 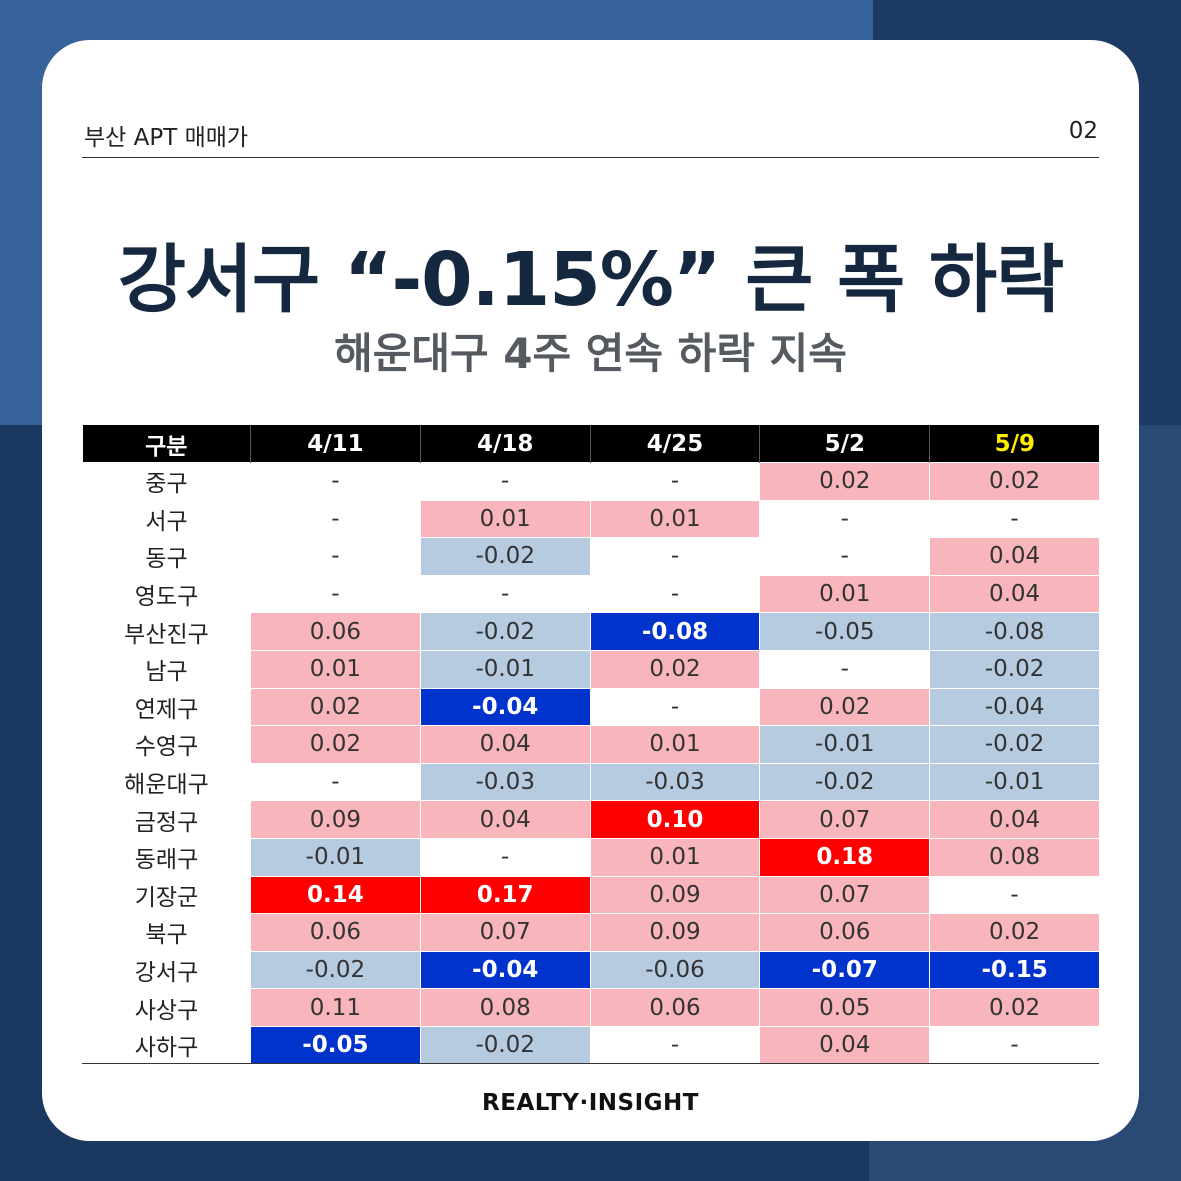 What do you see at coordinates (675, 782) in the screenshot?
I see `value-cell: -0.03` at bounding box center [675, 782].